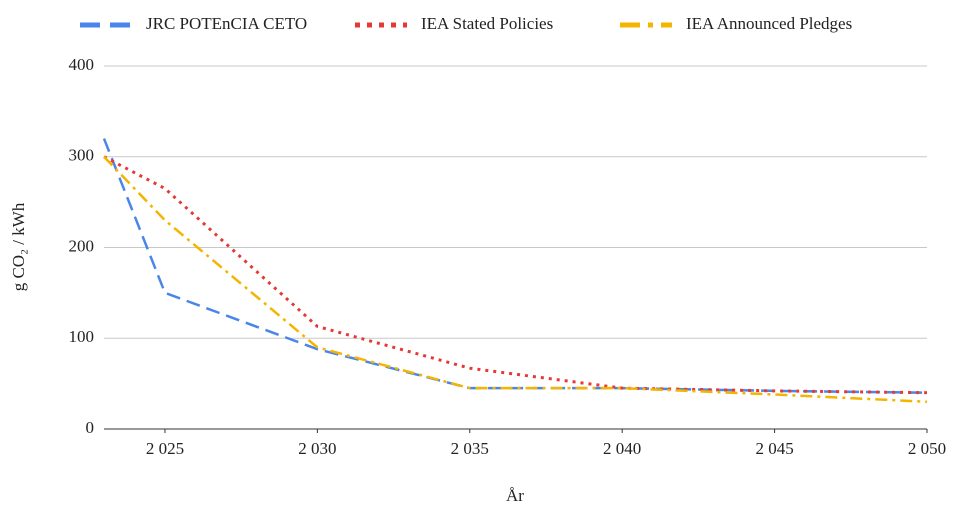  Describe the element at coordinates (317, 448) in the screenshot. I see `x-tick-label: 2 030` at that location.